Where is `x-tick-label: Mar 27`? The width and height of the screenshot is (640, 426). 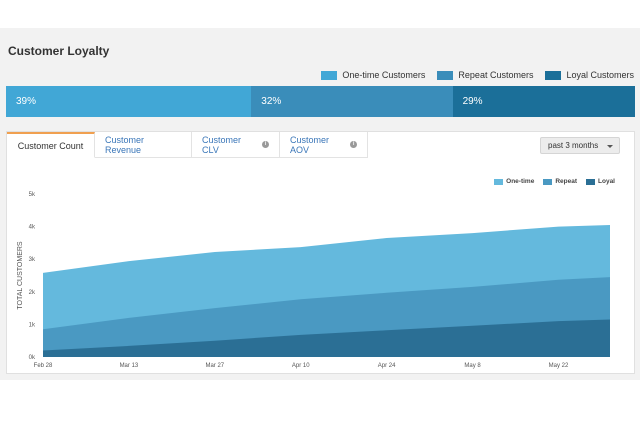 x-tick-label: Mar 27 is located at coordinates (214, 366).